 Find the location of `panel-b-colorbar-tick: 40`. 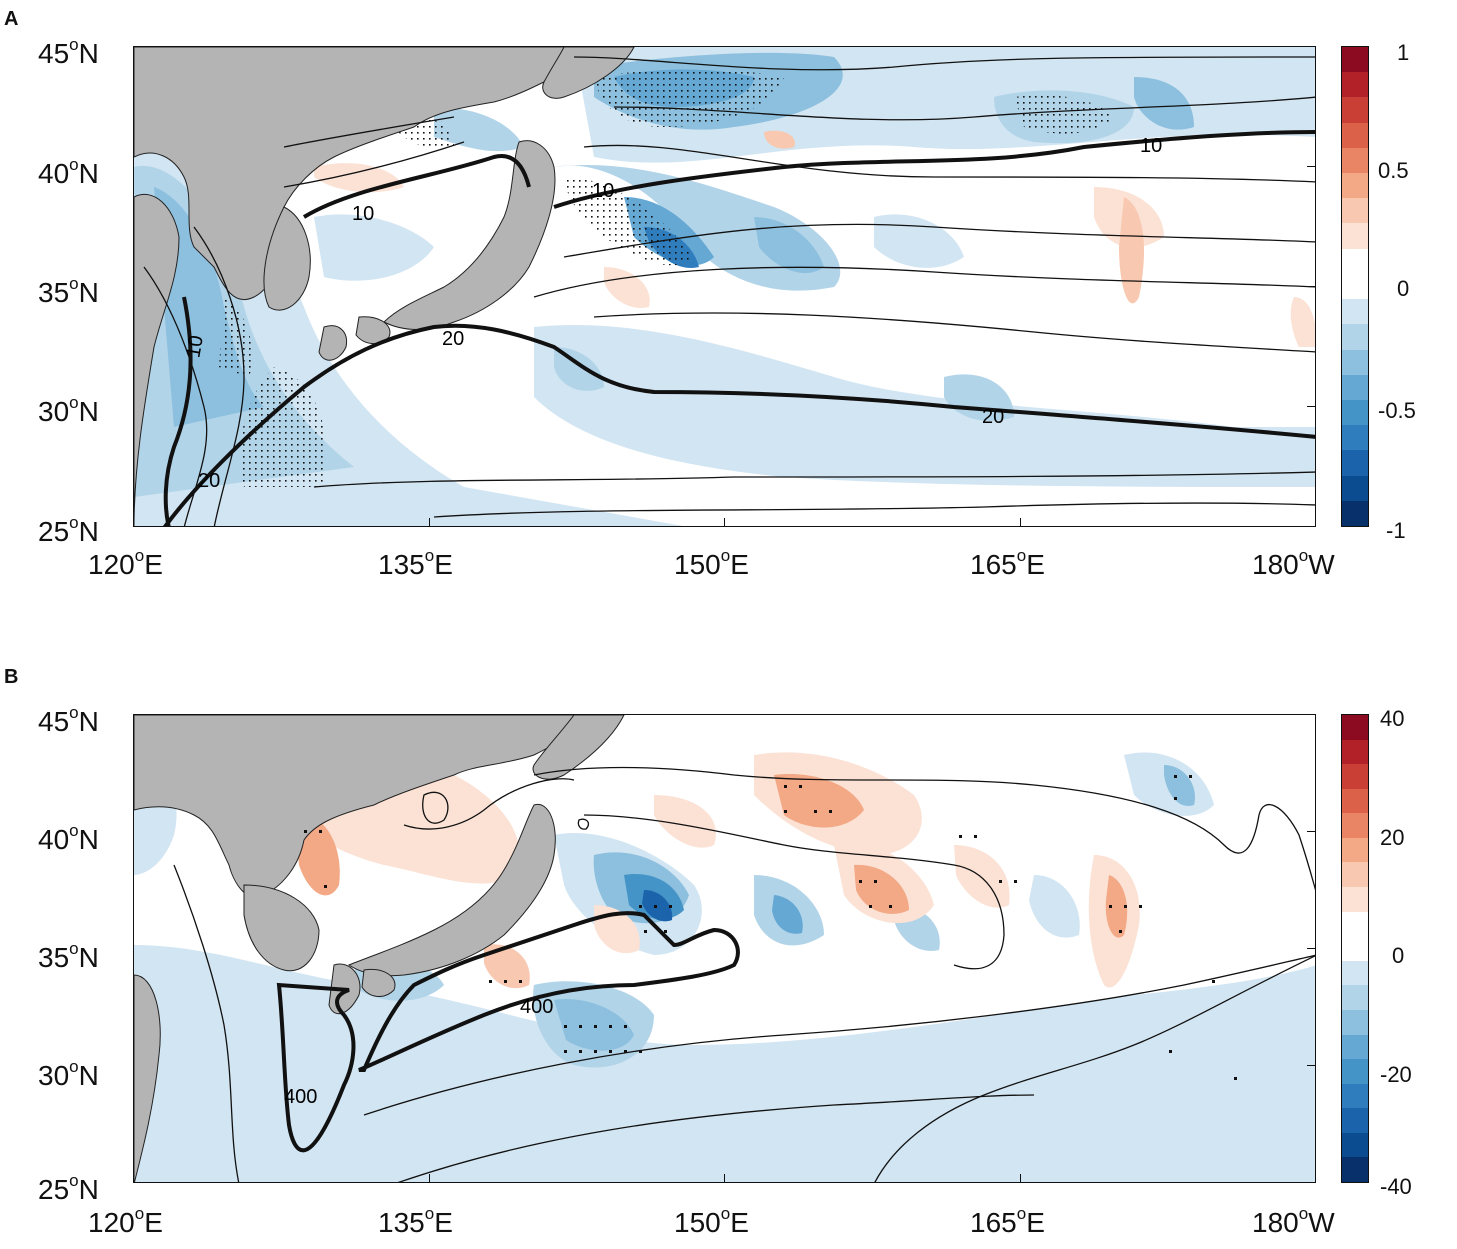

panel-b-colorbar-tick: 40 is located at coordinates (1392, 718).